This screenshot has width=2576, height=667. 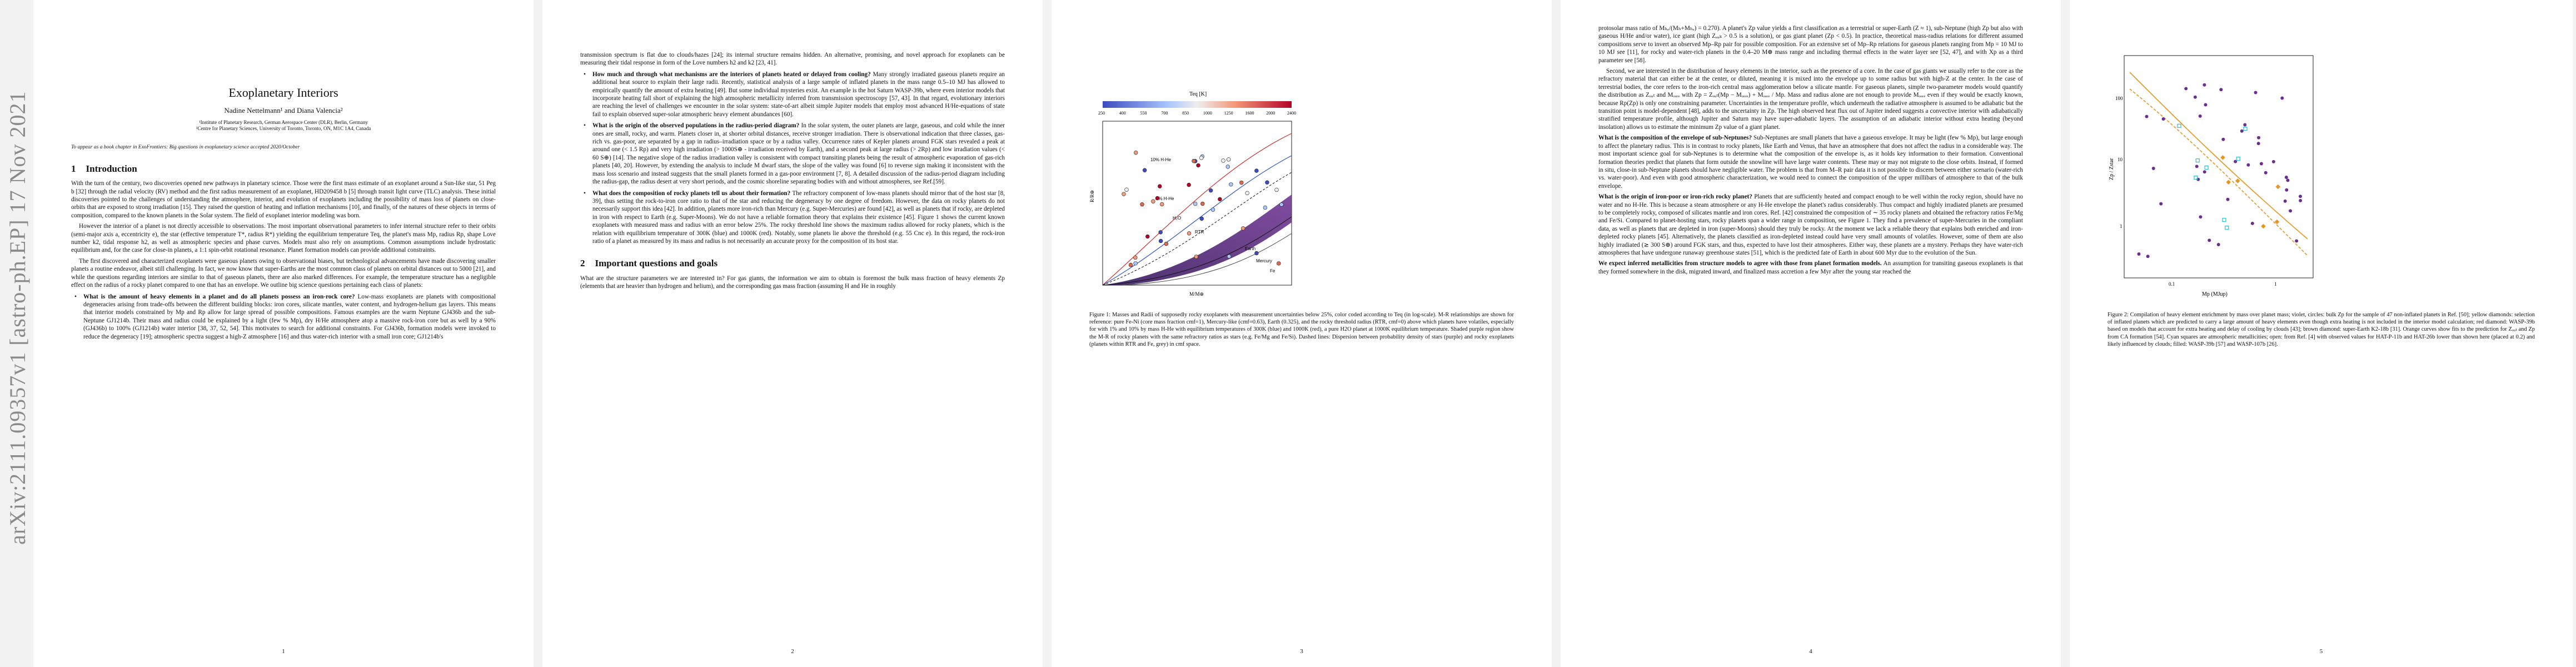 What do you see at coordinates (2321, 651) in the screenshot?
I see `page-number: 5` at bounding box center [2321, 651].